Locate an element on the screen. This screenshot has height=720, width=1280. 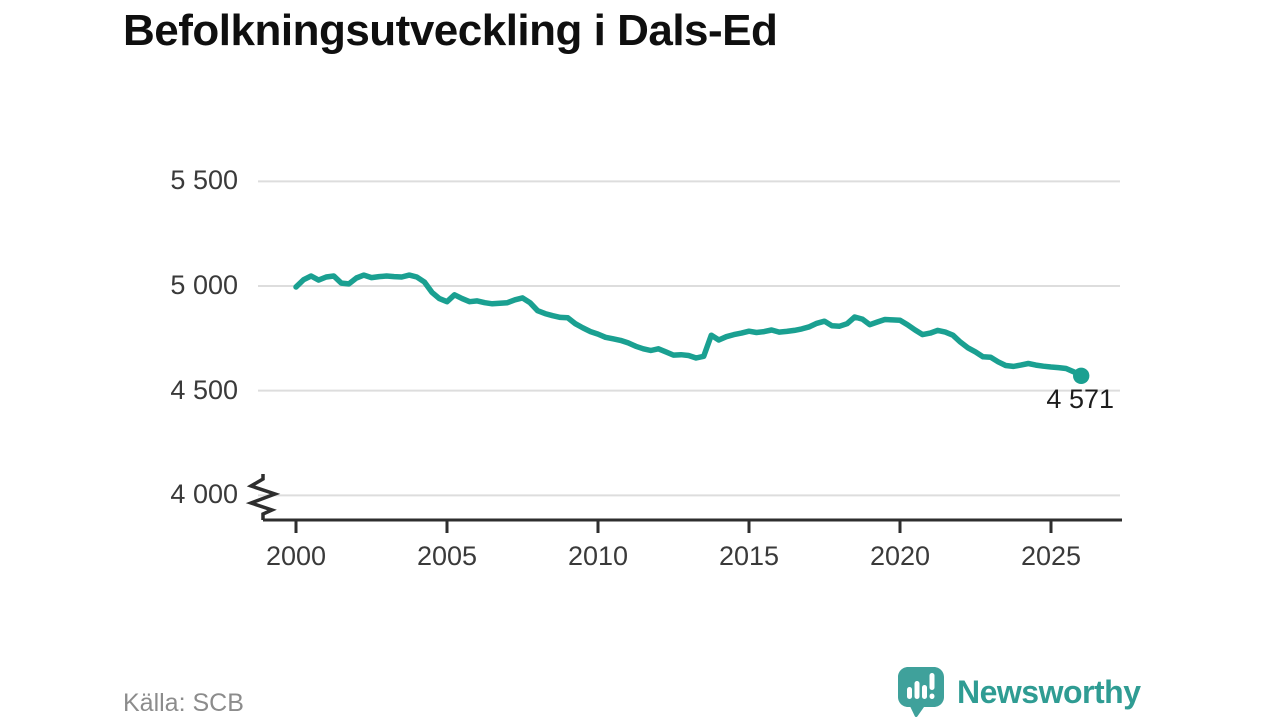
x-axis-tick-label: 2025 is located at coordinates (1051, 556).